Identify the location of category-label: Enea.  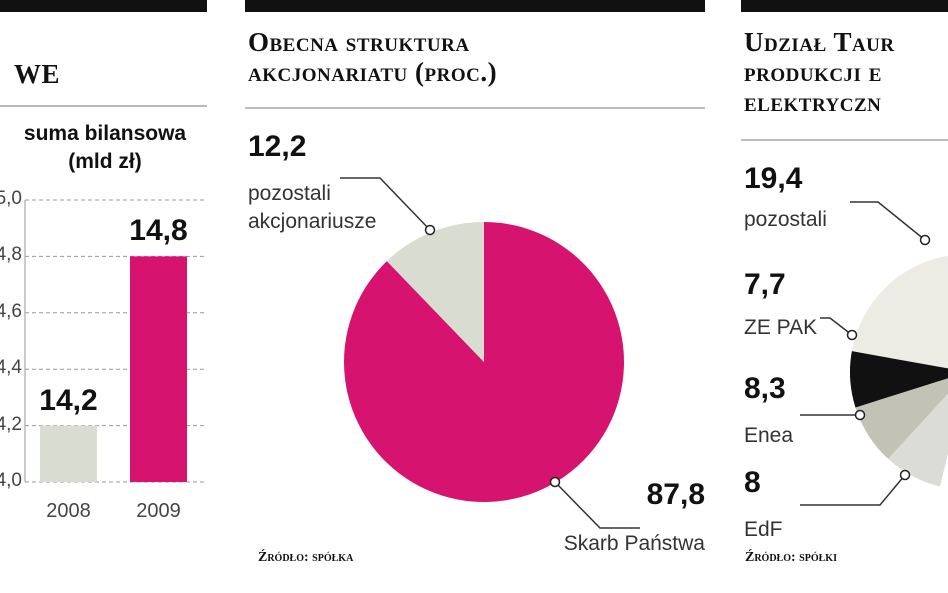
(769, 435).